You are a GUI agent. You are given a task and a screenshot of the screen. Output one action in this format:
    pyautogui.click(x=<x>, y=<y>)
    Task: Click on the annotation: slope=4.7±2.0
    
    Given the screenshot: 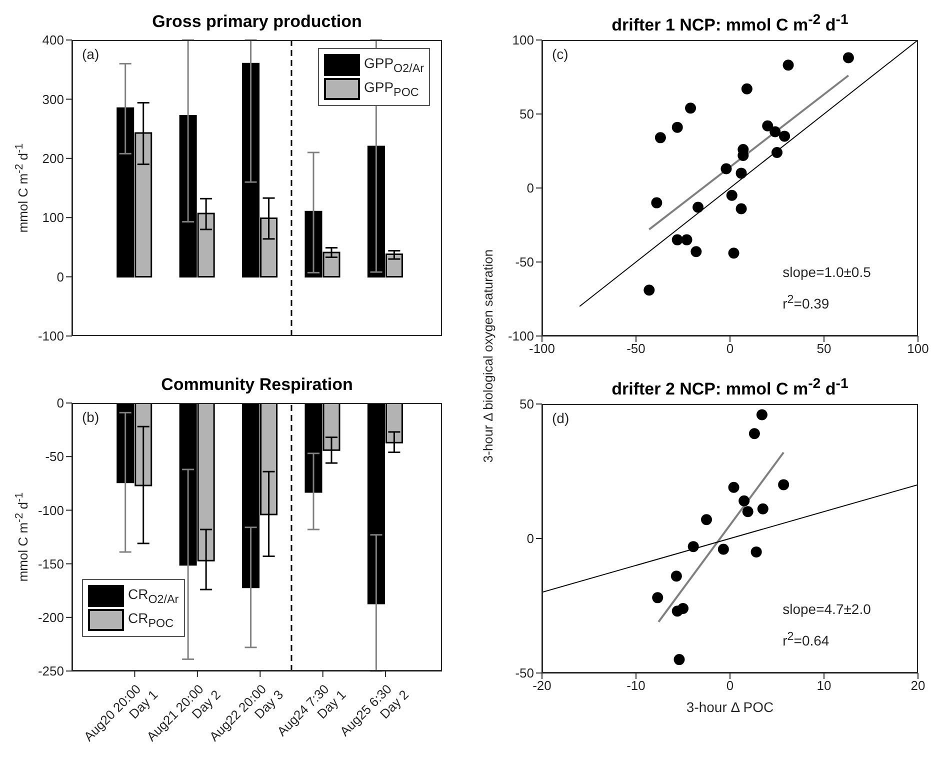 What is the action you would take?
    pyautogui.click(x=826, y=609)
    